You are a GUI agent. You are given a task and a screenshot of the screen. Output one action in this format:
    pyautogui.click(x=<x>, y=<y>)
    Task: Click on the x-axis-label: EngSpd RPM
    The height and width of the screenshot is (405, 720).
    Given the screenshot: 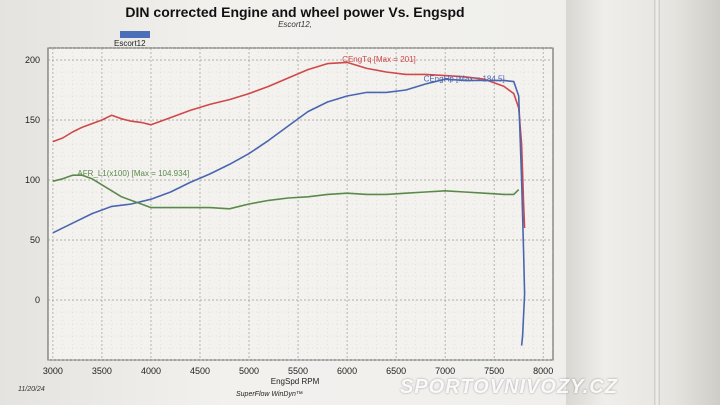 What is the action you would take?
    pyautogui.click(x=295, y=381)
    